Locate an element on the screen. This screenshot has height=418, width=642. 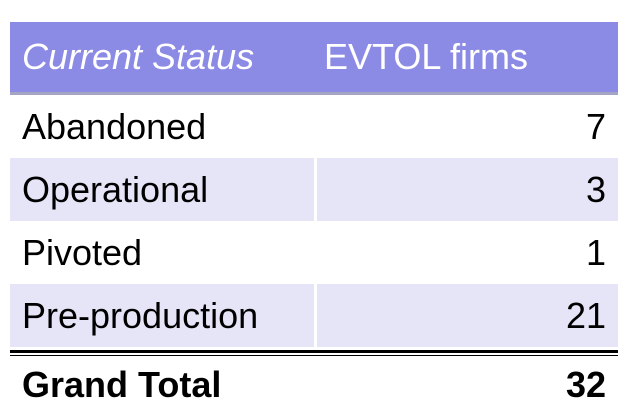
status-cell: Operational is located at coordinates (115, 189).